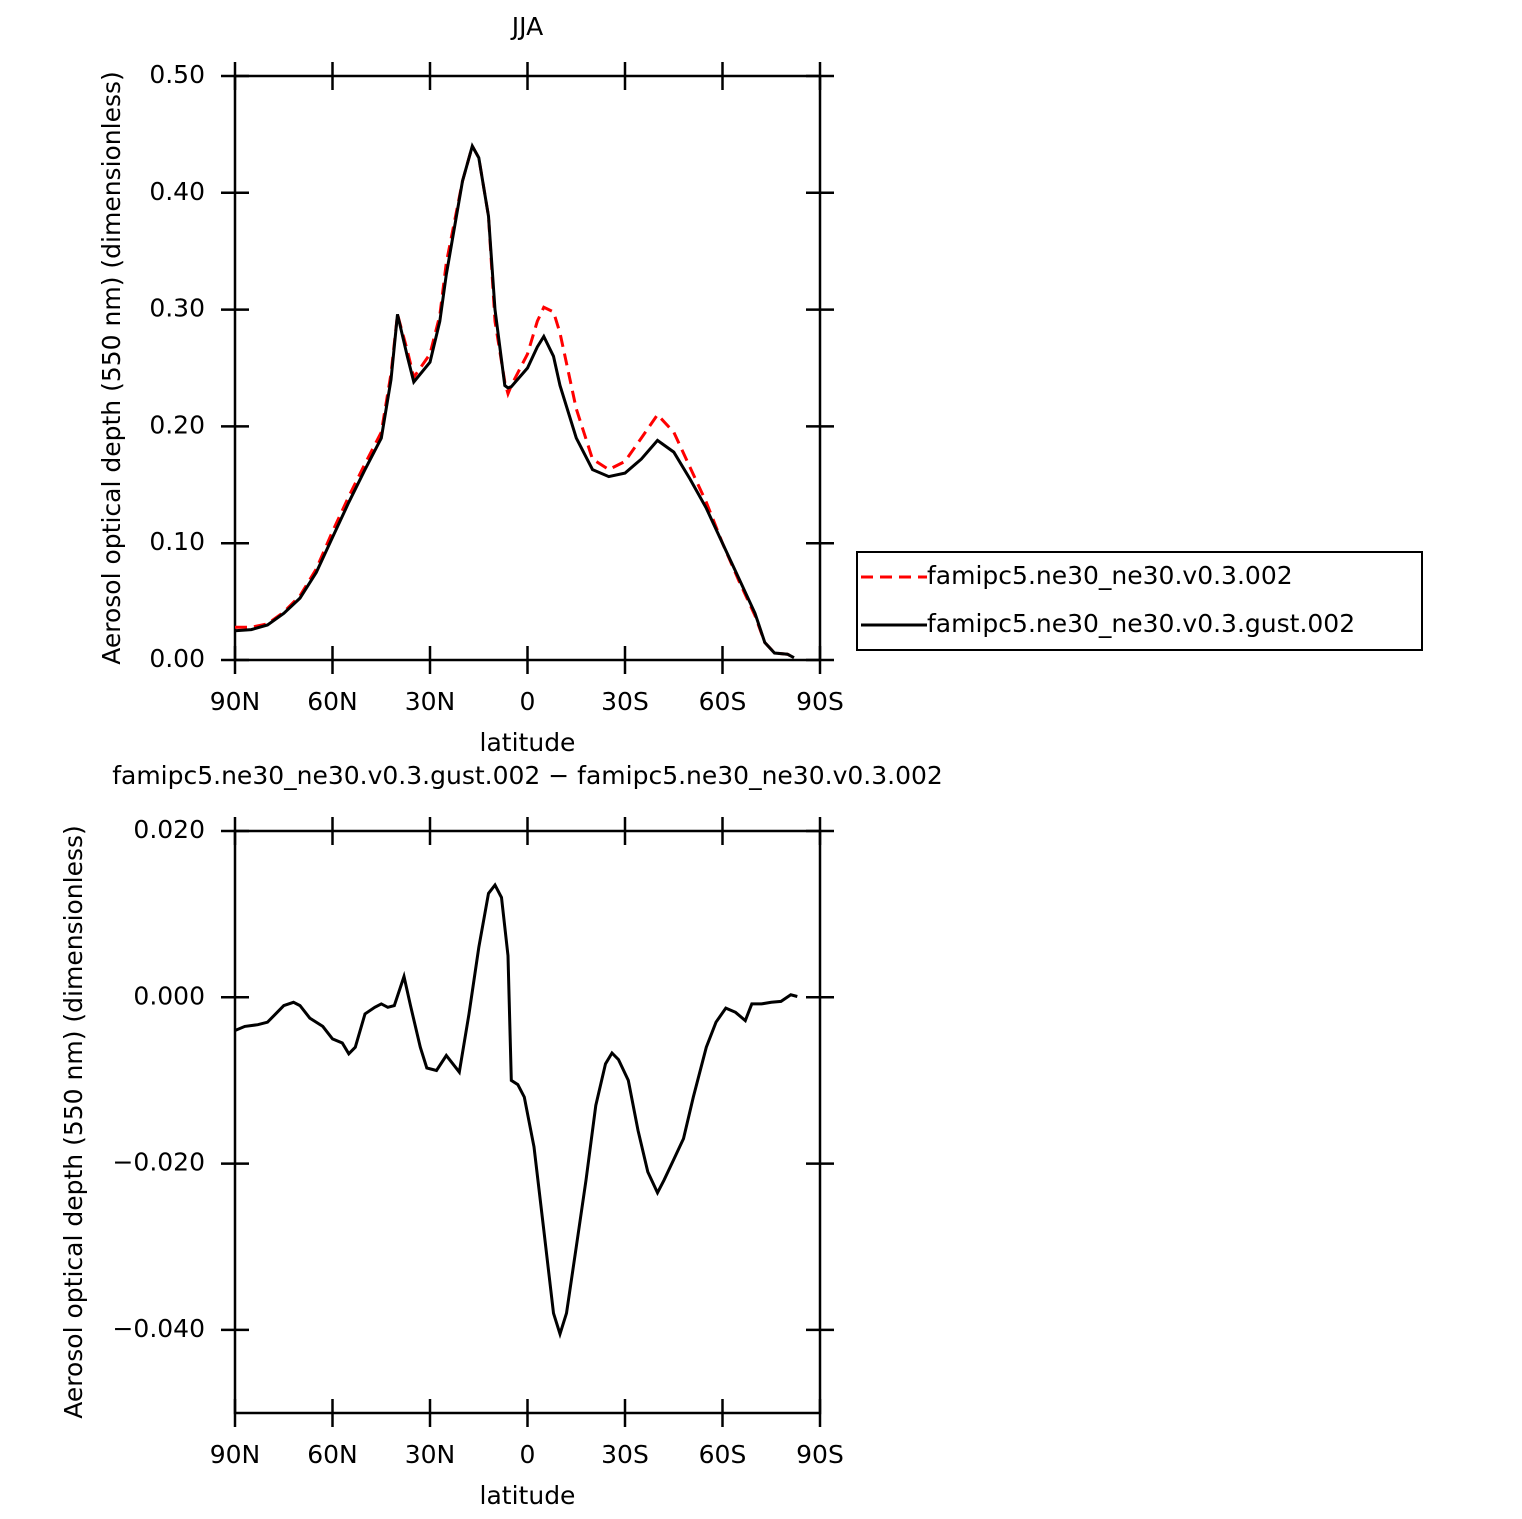 The height and width of the screenshot is (1519, 1522). Describe the element at coordinates (177, 424) in the screenshot. I see `y-tick-label: 0.20` at that location.